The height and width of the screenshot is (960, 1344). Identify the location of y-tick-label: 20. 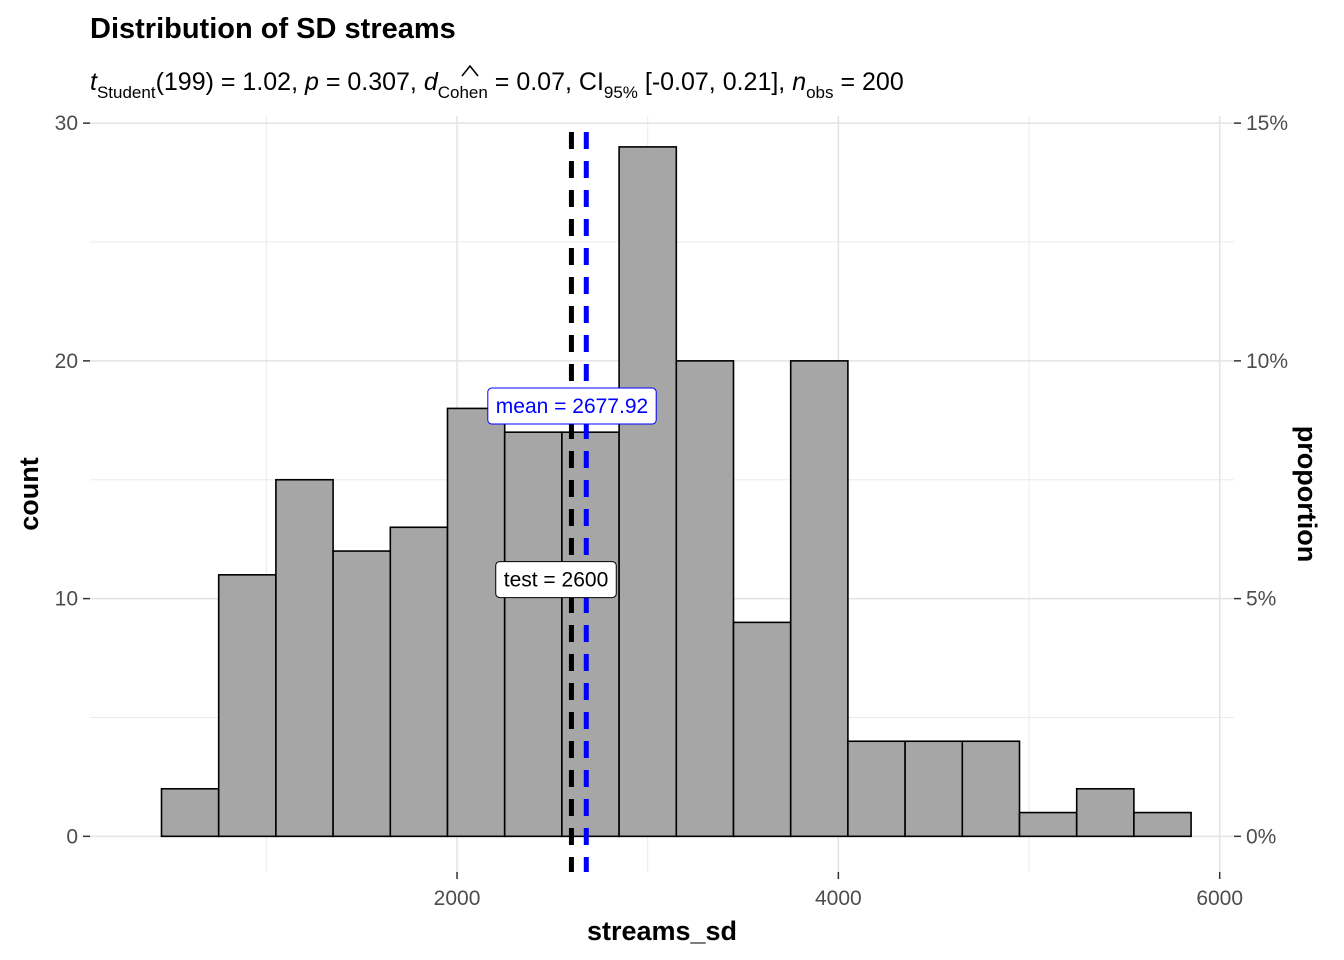
(66, 361).